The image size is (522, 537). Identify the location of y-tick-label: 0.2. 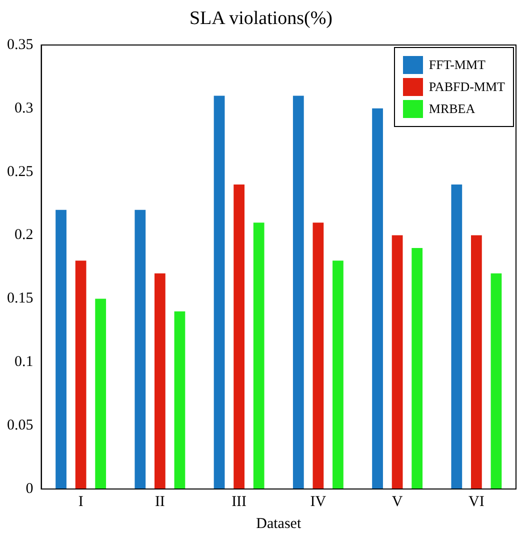
(24, 235).